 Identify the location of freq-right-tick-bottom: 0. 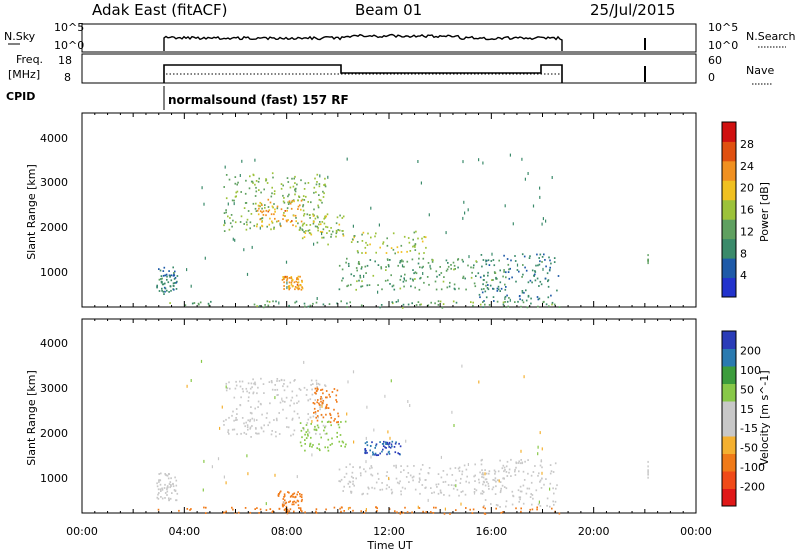
(711, 77).